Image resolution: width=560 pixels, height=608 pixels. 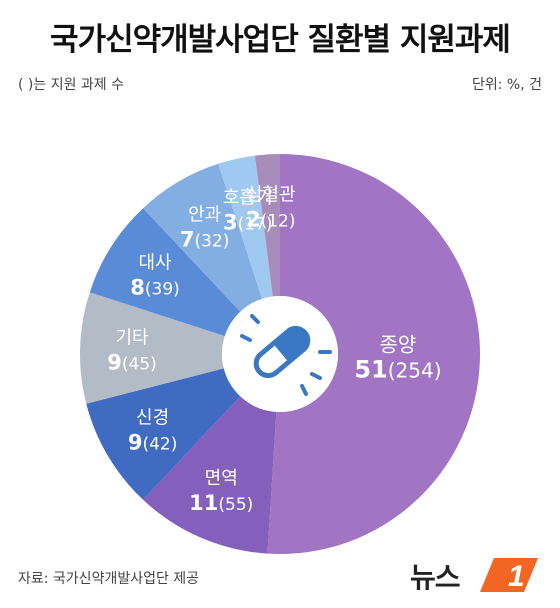 What do you see at coordinates (516, 576) in the screenshot?
I see `logo-mark-number: 1` at bounding box center [516, 576].